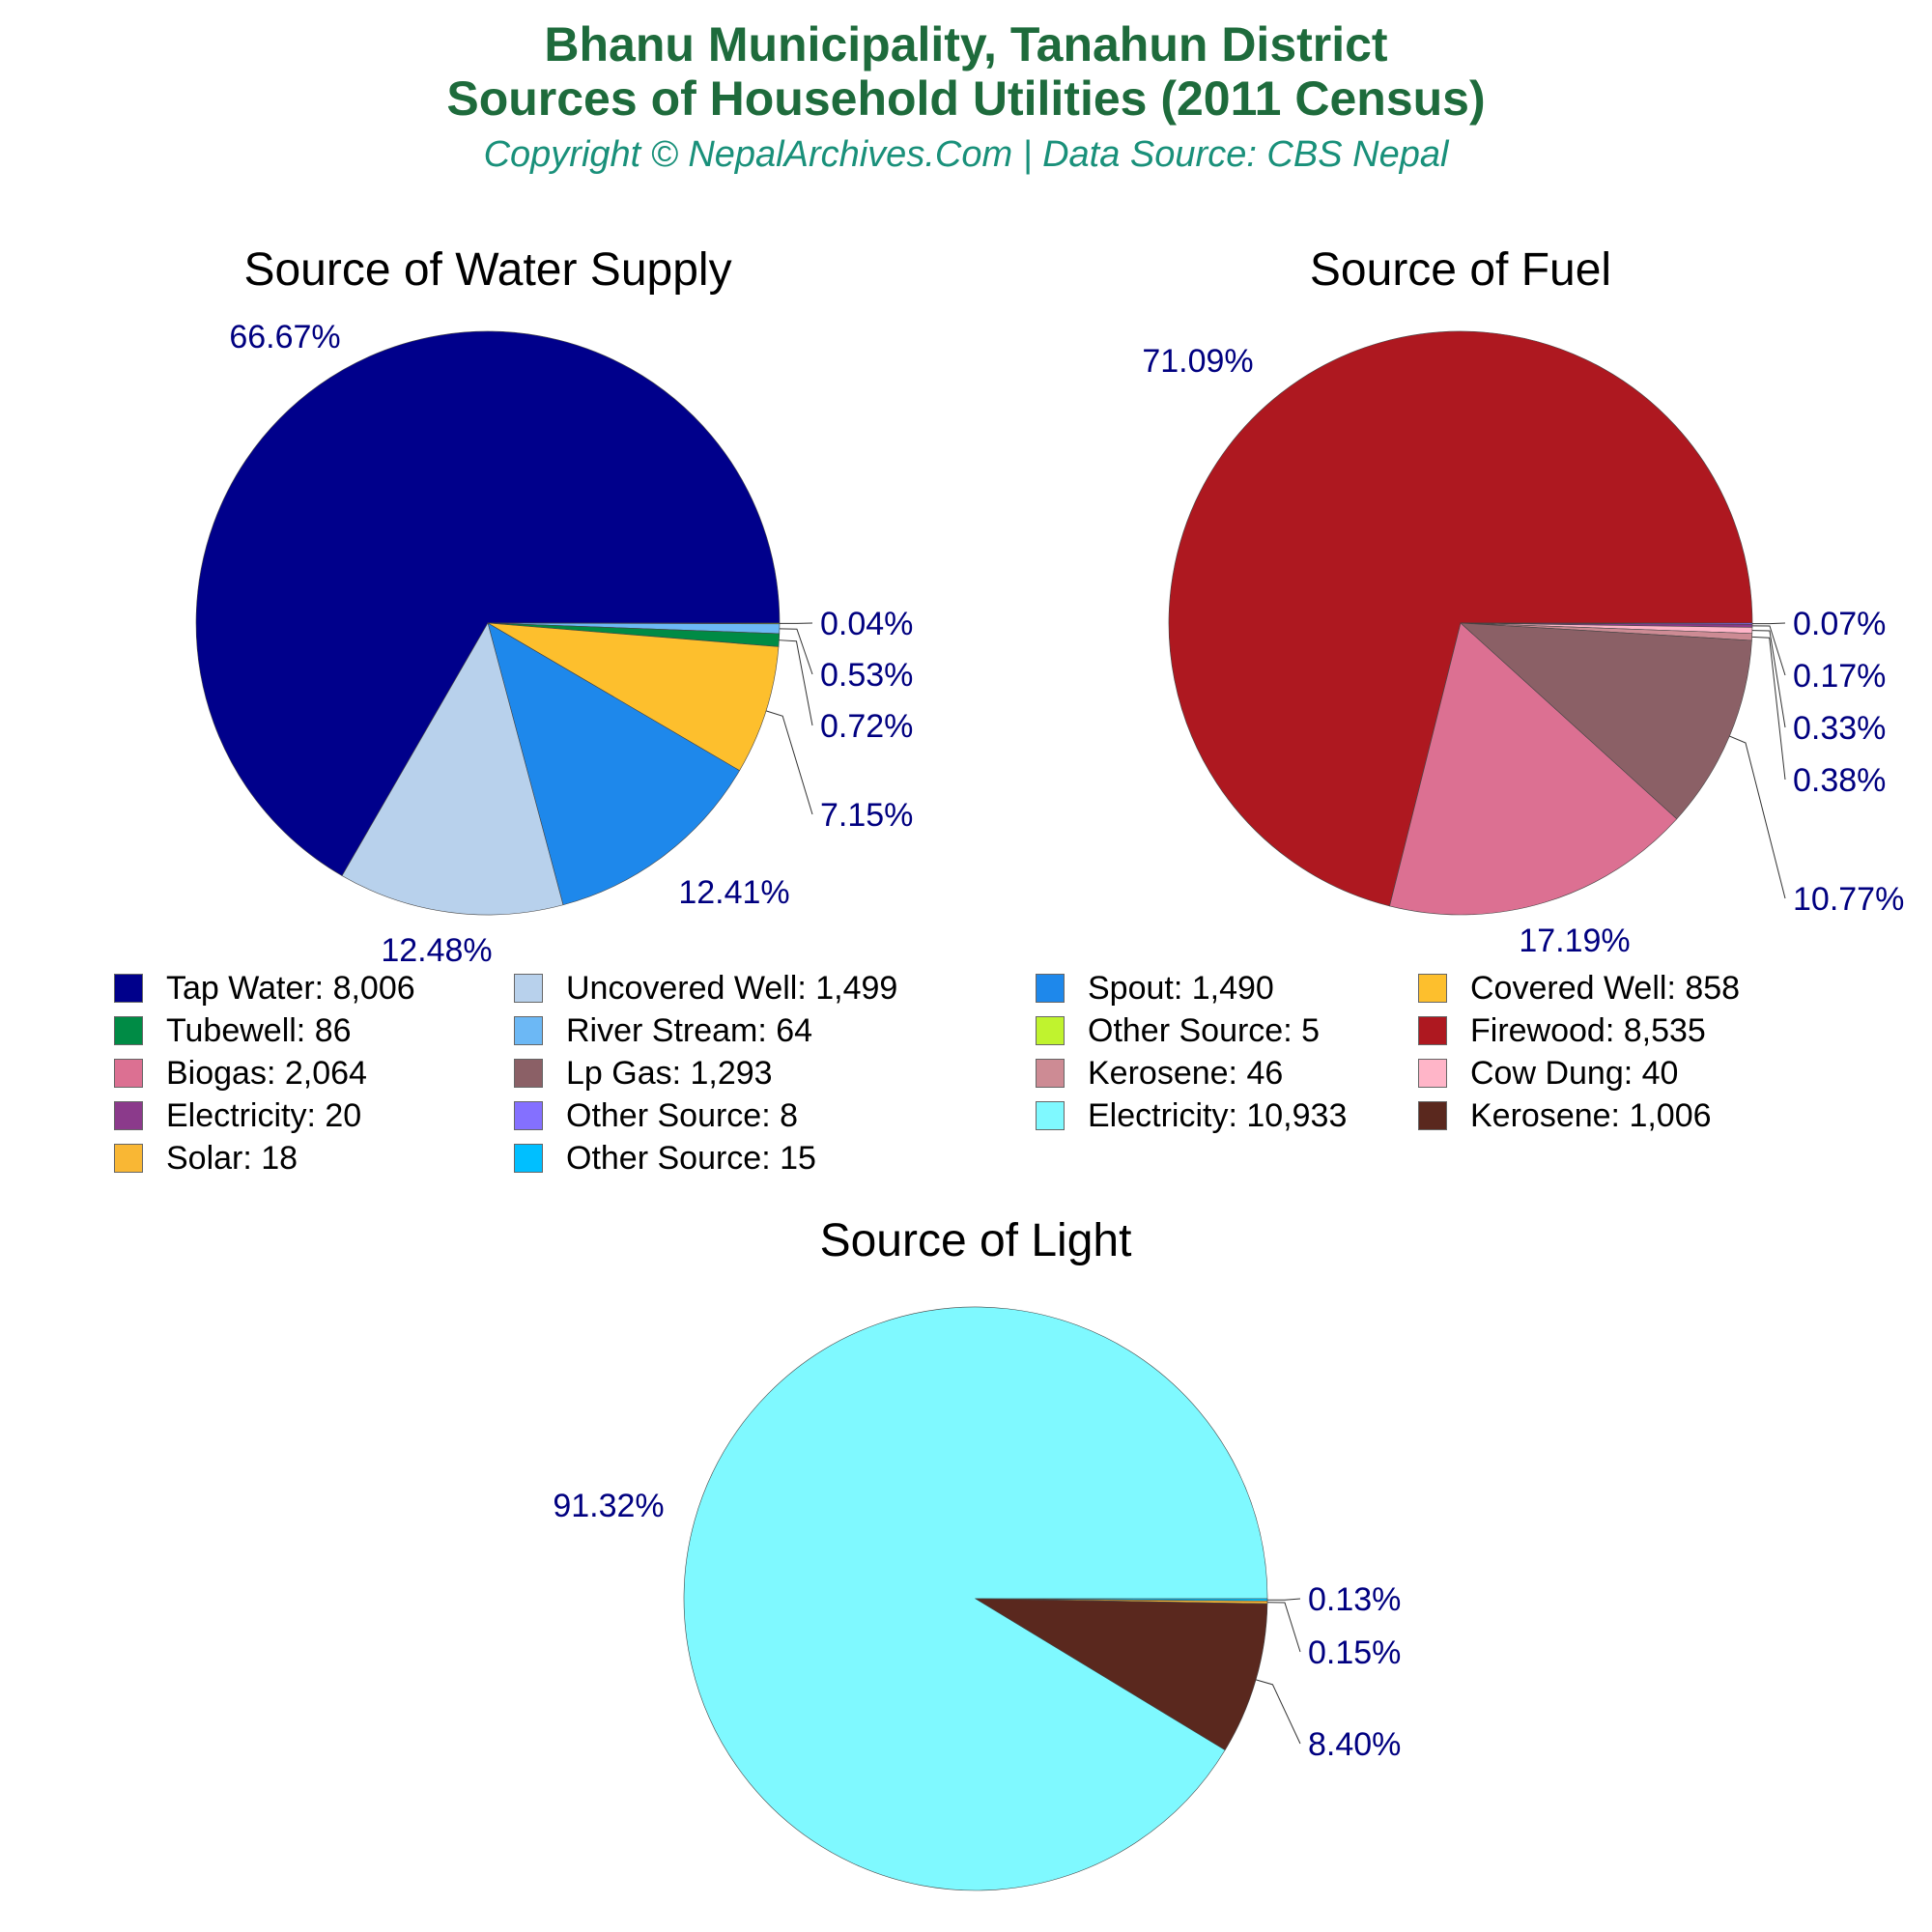 This screenshot has width=1932, height=1932. Describe the element at coordinates (866, 726) in the screenshot. I see `source-of-water-supply-label-tubewell: 0.72%` at that location.